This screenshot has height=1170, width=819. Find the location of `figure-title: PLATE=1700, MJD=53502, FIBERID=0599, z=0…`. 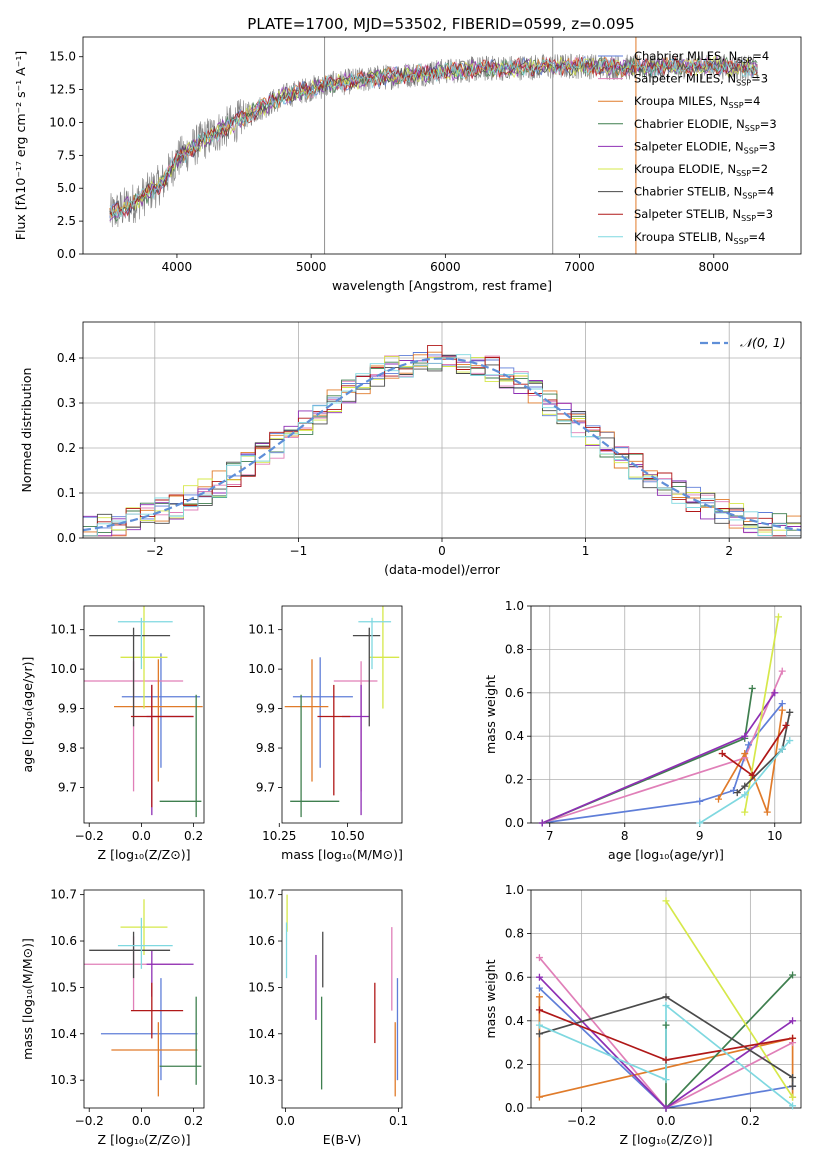

figure-title: PLATE=1700, MJD=53502, FIBERID=0599, z=0… is located at coordinates (440, 24).